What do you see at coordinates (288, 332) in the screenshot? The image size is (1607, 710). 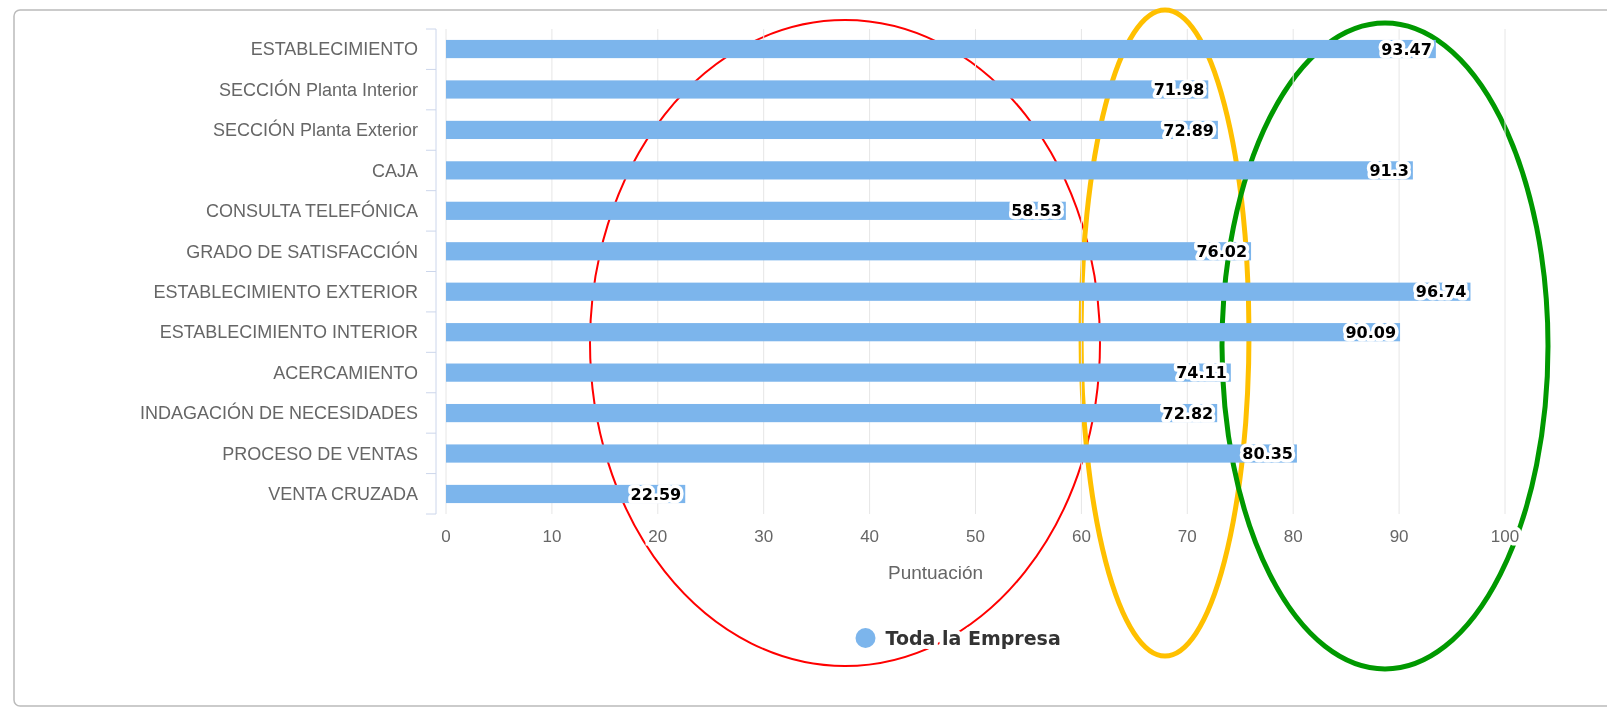 I see `y-tick-label: ESTABLECIMIENTO INTERIOR` at bounding box center [288, 332].